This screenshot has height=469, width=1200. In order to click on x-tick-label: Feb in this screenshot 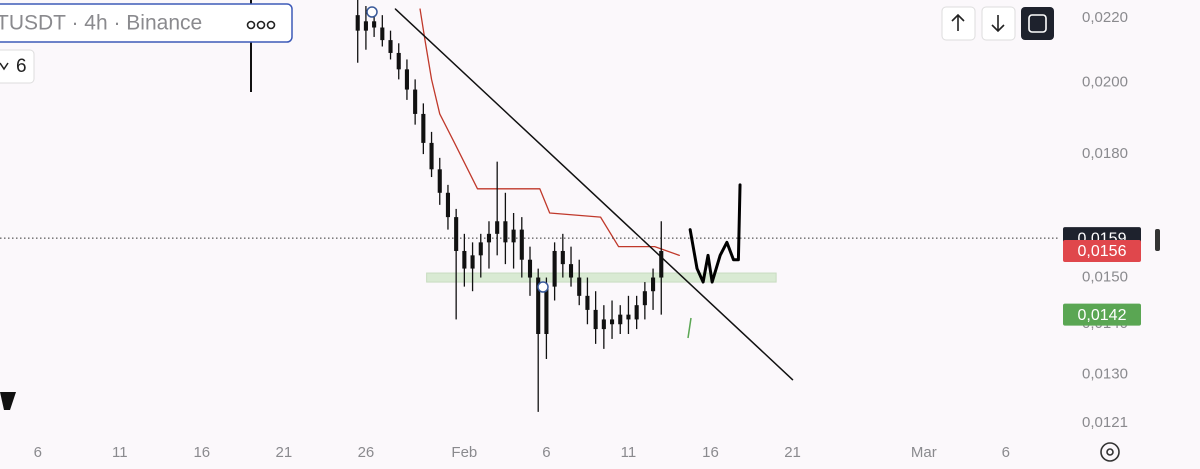, I will do `click(464, 452)`.